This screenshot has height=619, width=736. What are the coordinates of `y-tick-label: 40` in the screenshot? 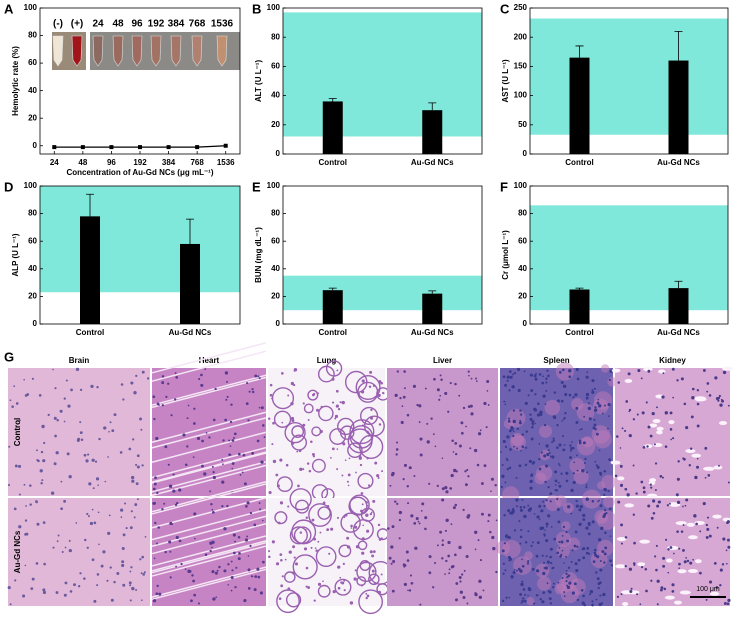 It's located at (275, 268).